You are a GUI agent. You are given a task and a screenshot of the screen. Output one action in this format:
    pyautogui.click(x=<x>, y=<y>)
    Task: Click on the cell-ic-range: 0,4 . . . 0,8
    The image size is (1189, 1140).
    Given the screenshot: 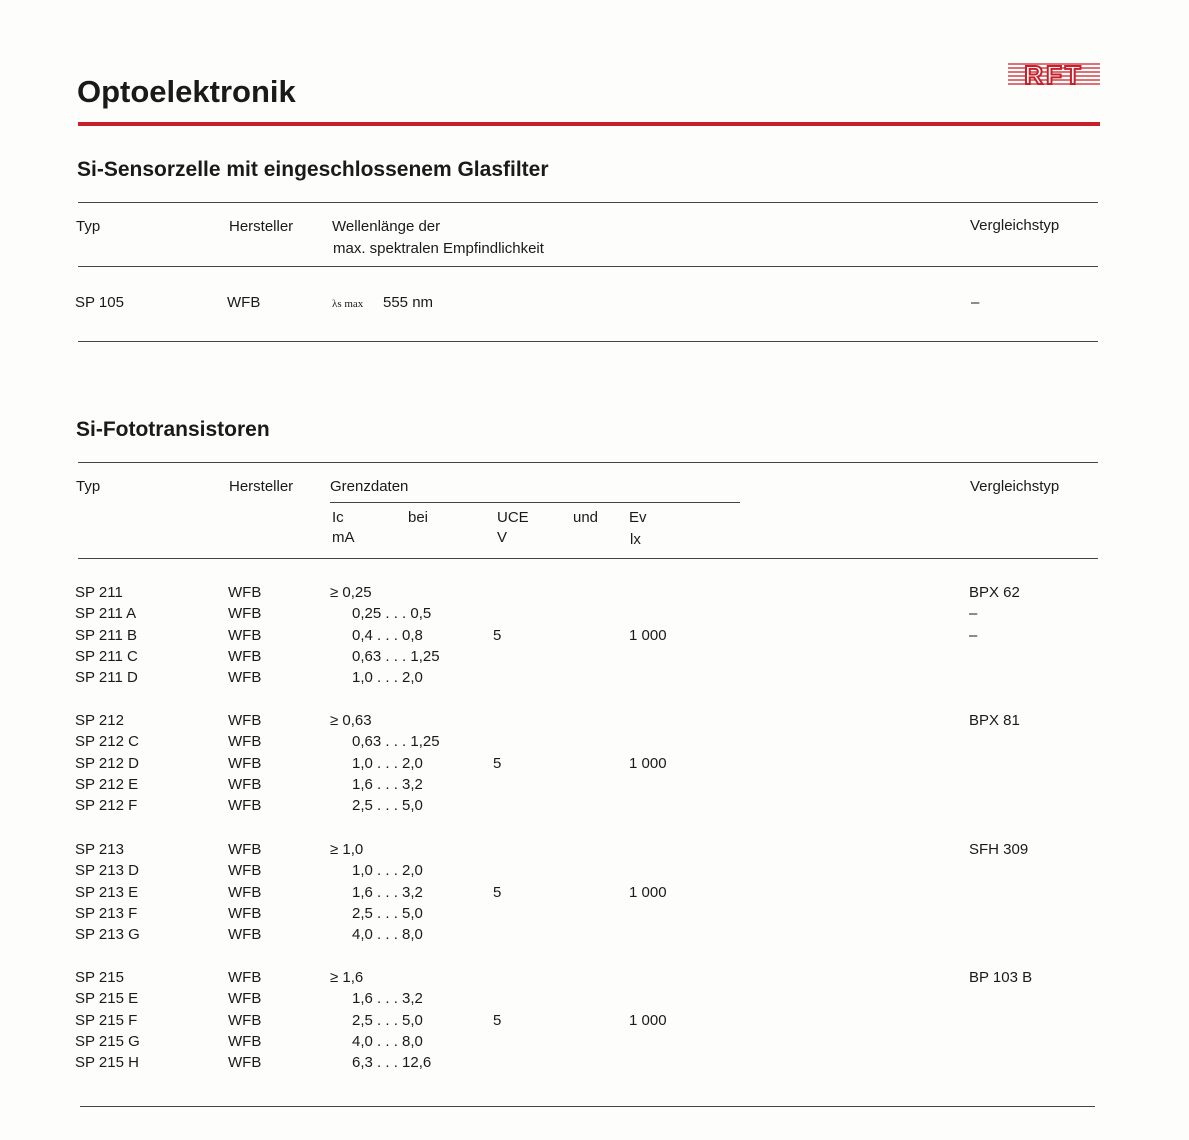 What is the action you would take?
    pyautogui.click(x=387, y=635)
    